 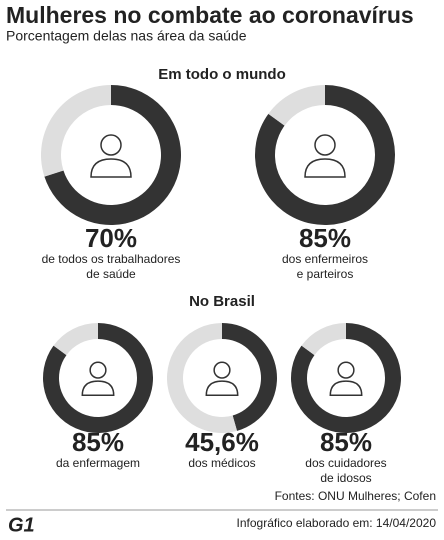 I want to click on caption: dos médicos, so click(x=221, y=463).